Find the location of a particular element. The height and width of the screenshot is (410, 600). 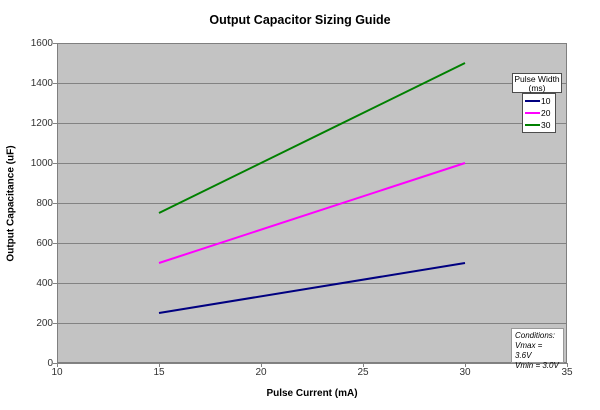

conditions-line: Vmax = 3.6V is located at coordinates (529, 350).